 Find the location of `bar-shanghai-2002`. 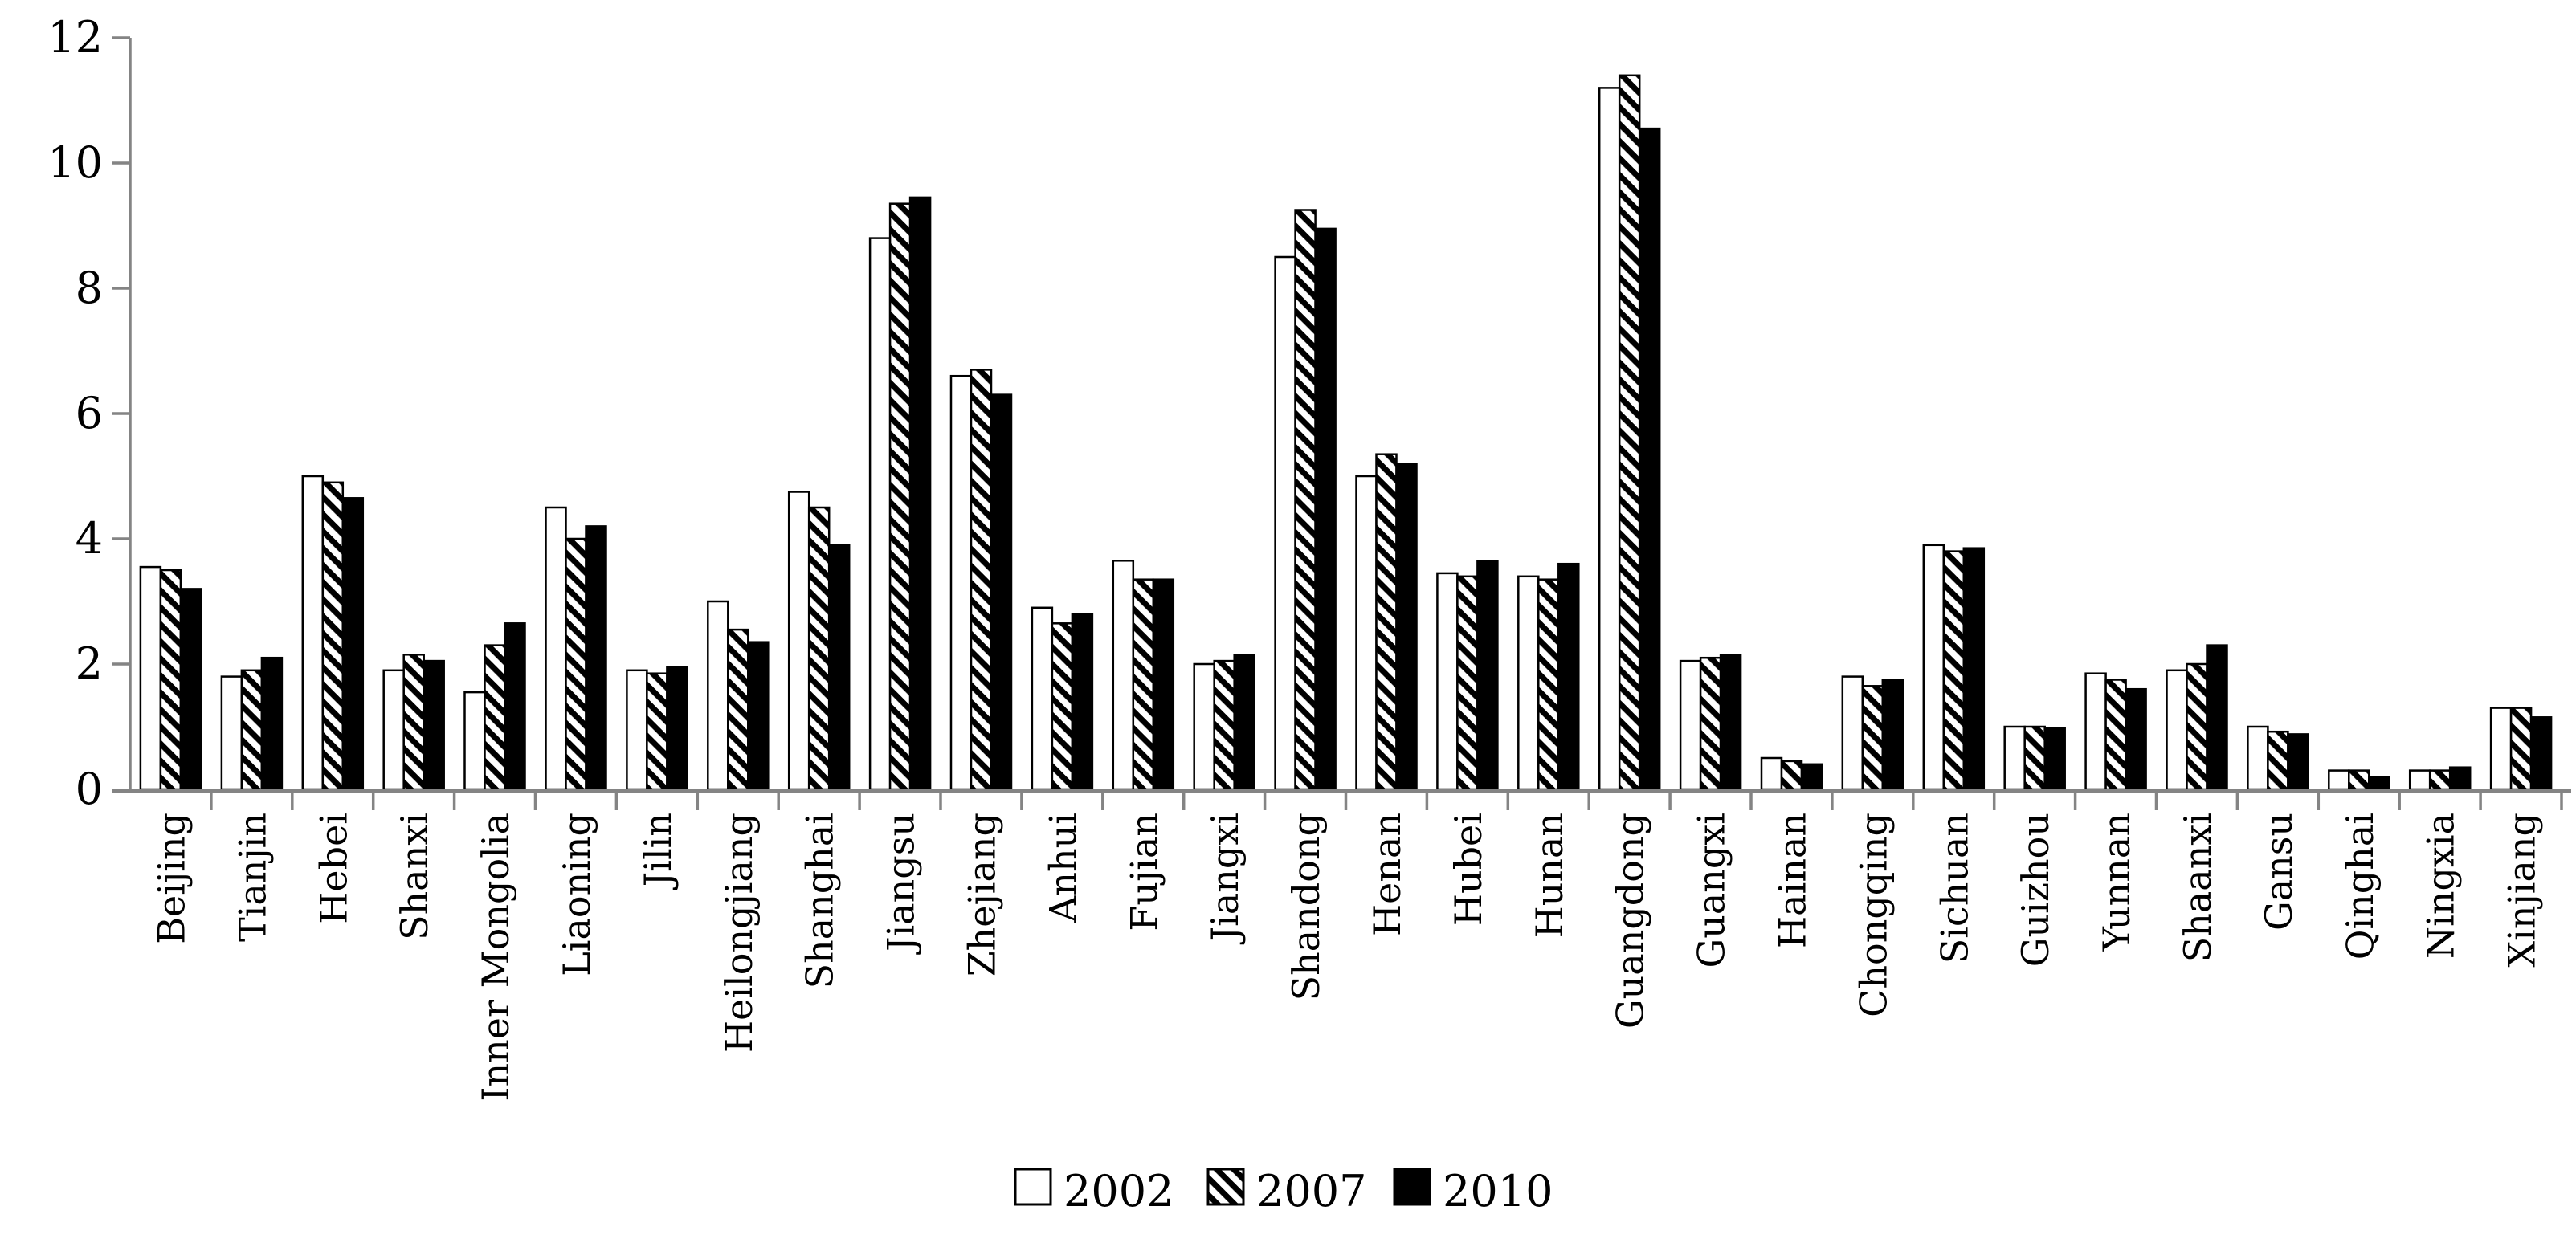

bar-shanghai-2002 is located at coordinates (798, 641).